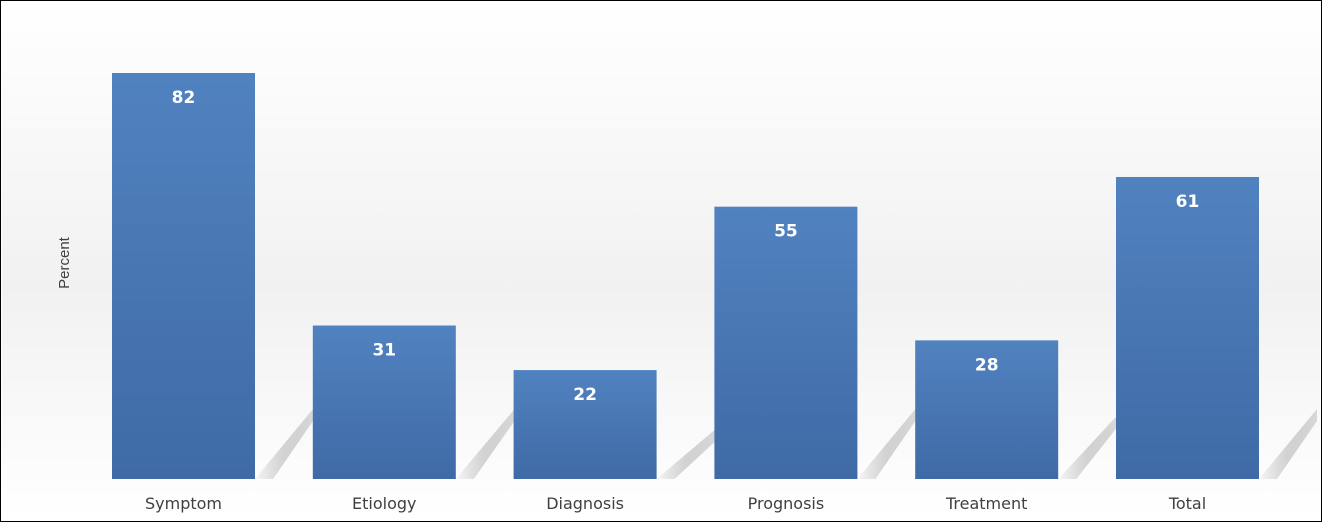 Image resolution: width=1322 pixels, height=522 pixels. Describe the element at coordinates (786, 342) in the screenshot. I see `bar-prognosis` at that location.